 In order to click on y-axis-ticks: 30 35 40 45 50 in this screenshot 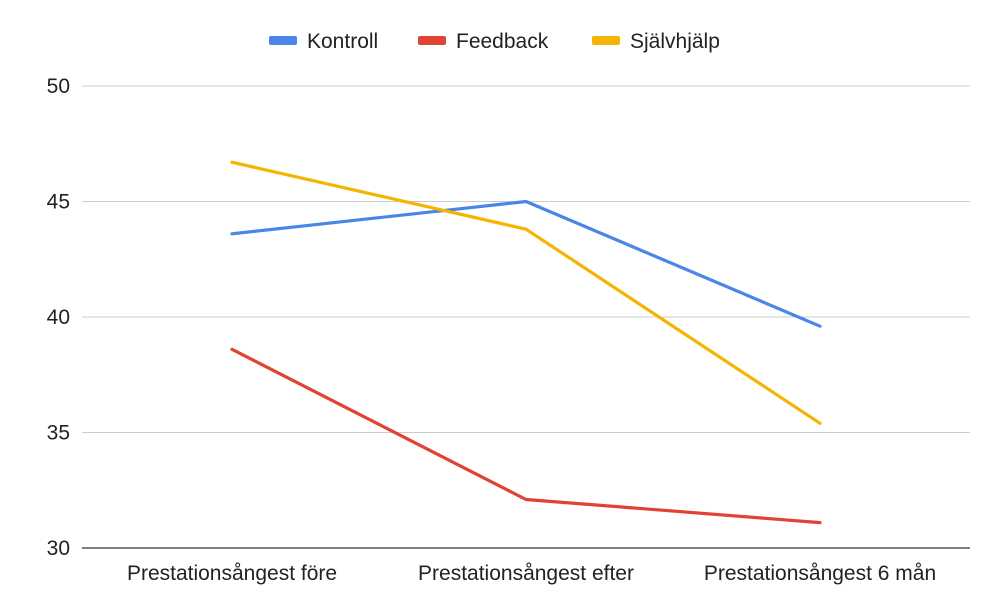, I will do `click(58, 317)`.